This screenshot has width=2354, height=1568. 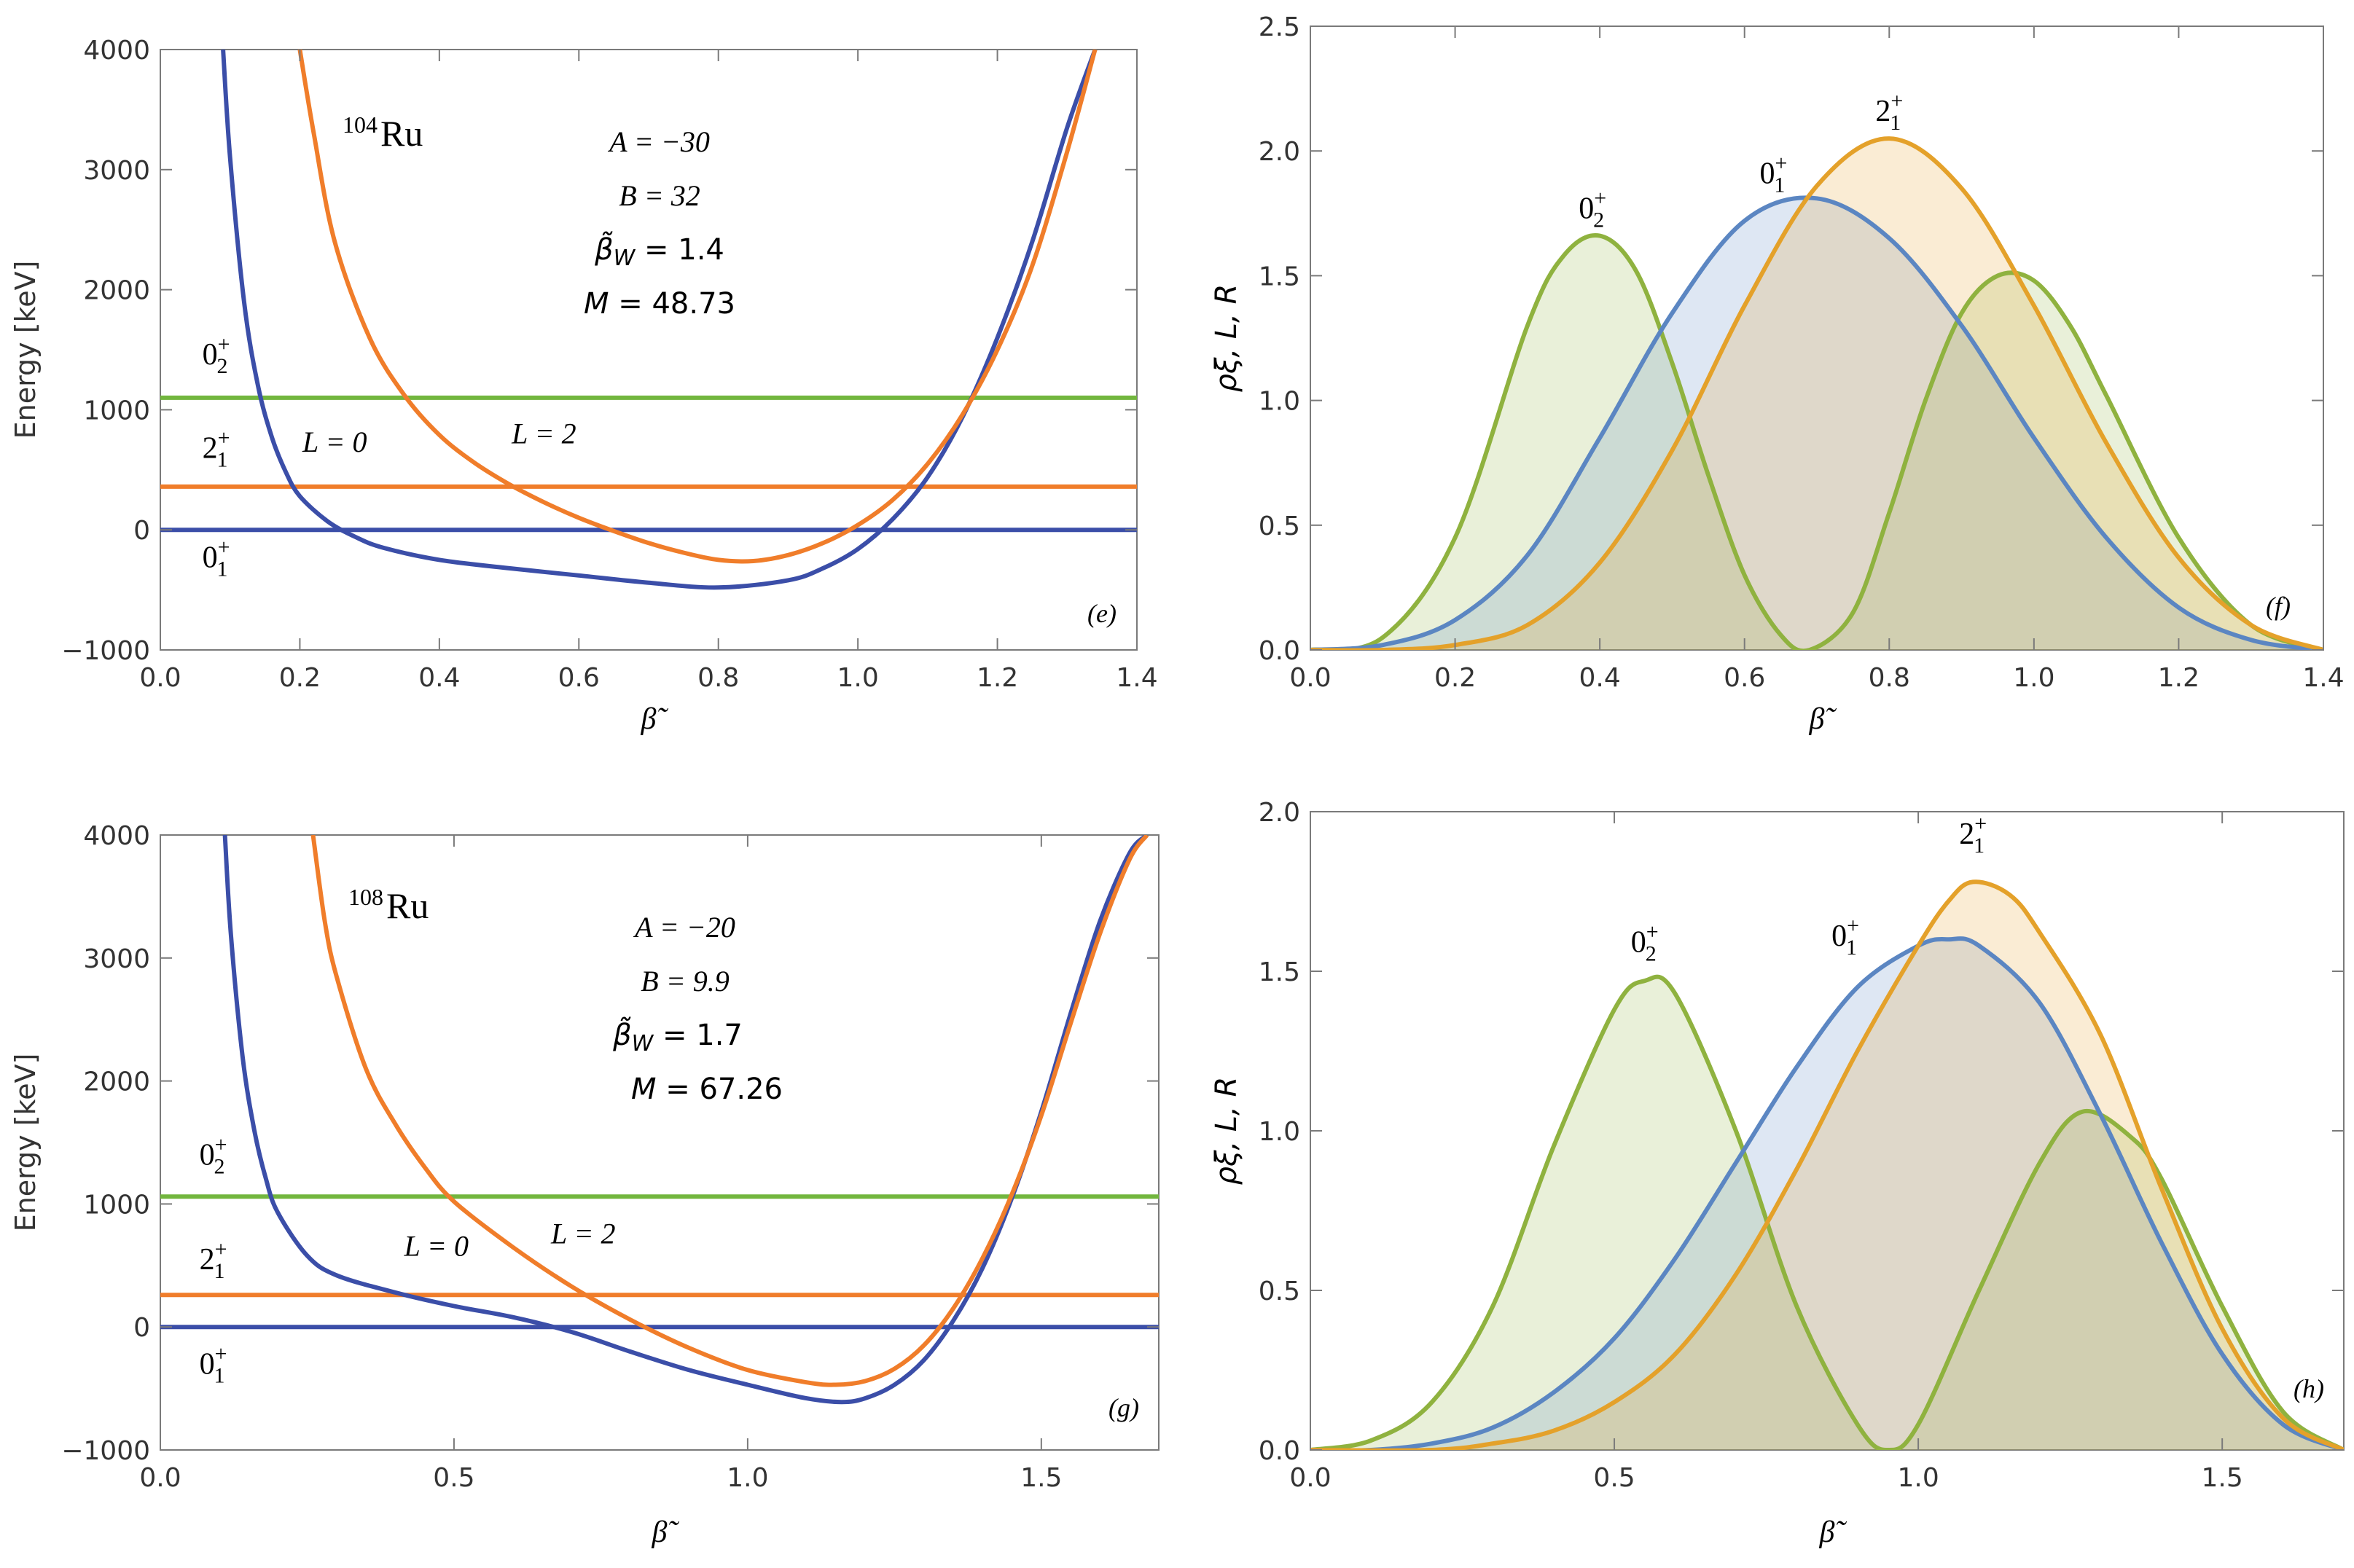 What do you see at coordinates (383, 132) in the screenshot?
I see `nucleus-label: 104Ru` at bounding box center [383, 132].